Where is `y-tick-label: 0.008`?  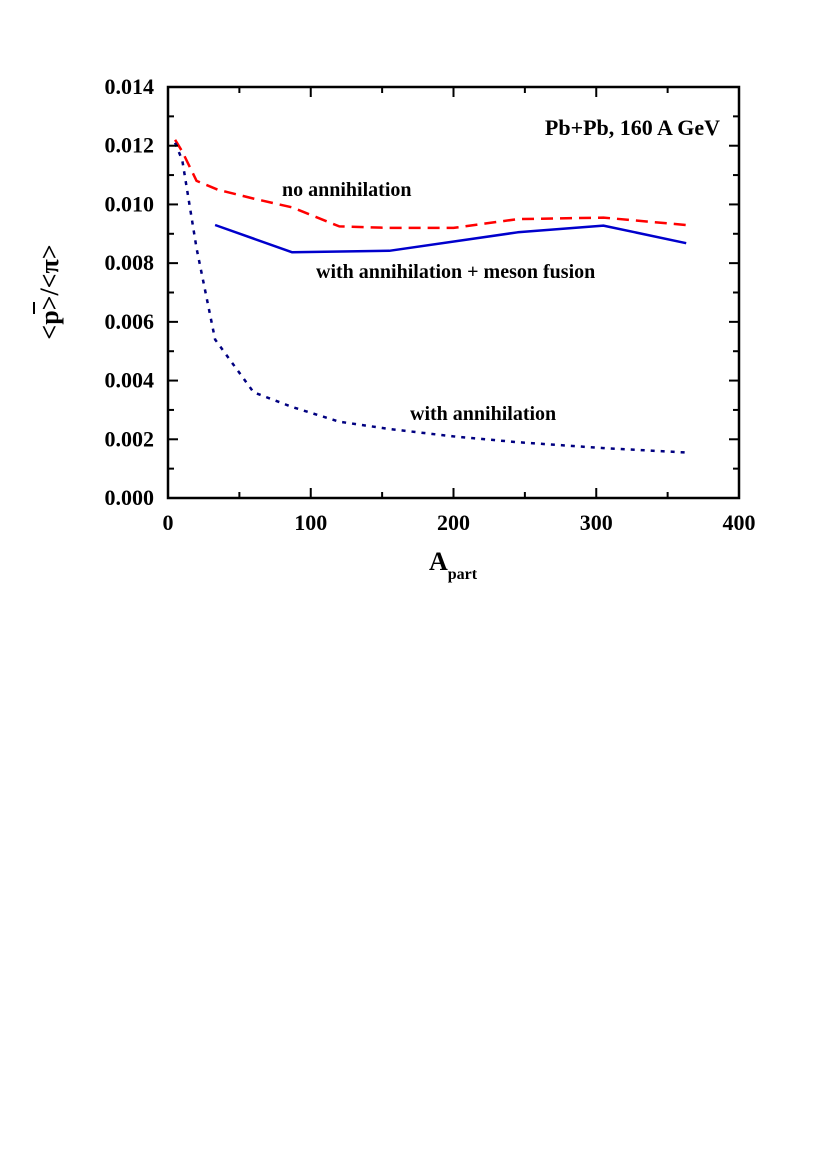 y-tick-label: 0.008 is located at coordinates (130, 262).